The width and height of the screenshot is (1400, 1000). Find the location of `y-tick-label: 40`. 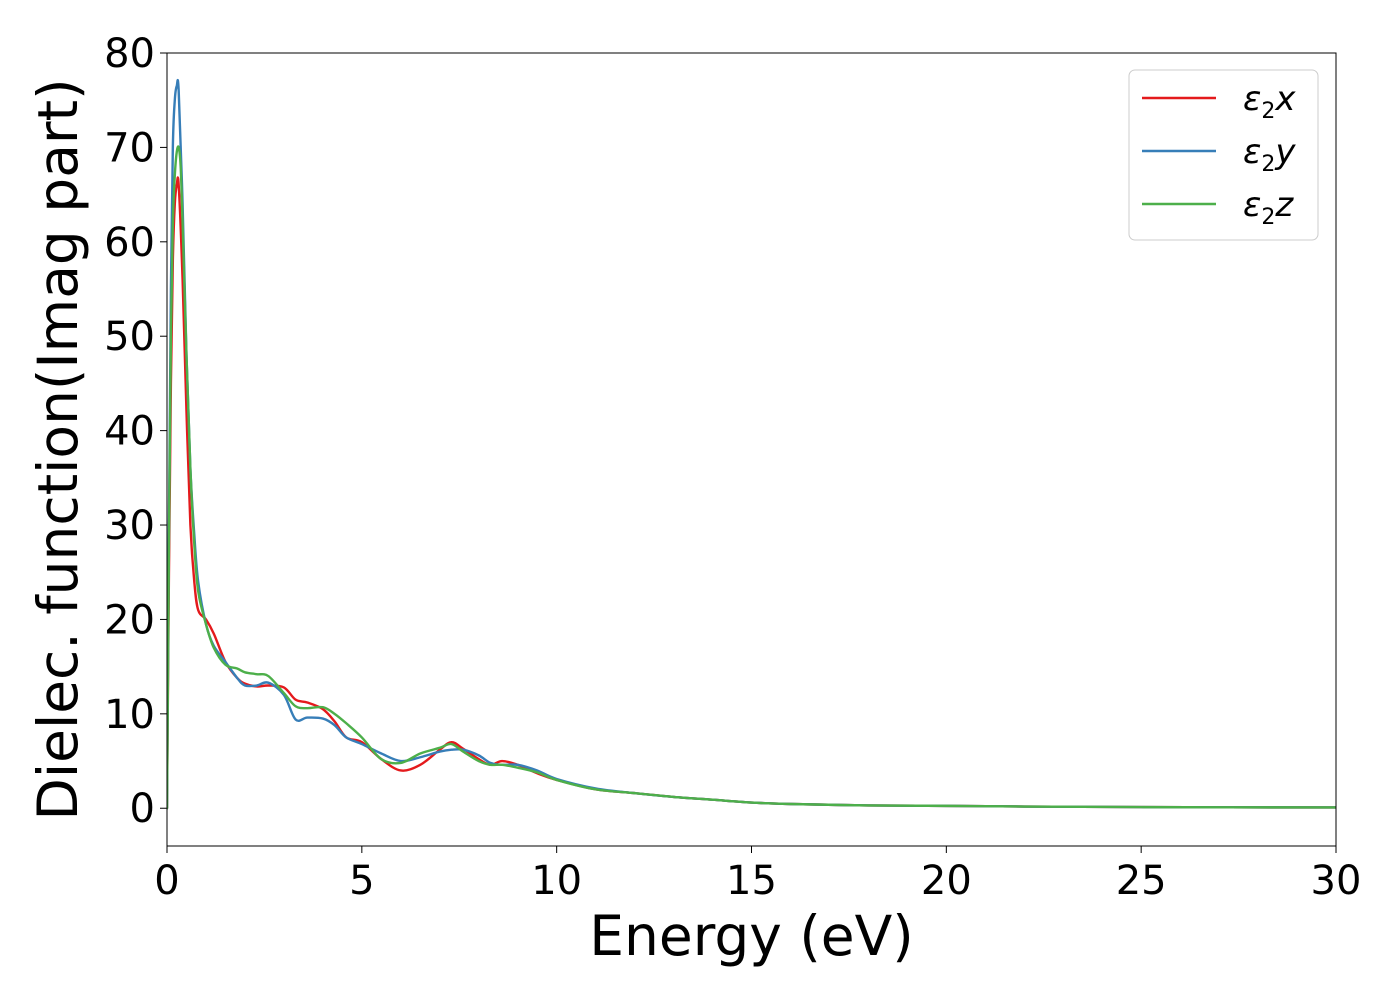

y-tick-label: 40 is located at coordinates (129, 432).